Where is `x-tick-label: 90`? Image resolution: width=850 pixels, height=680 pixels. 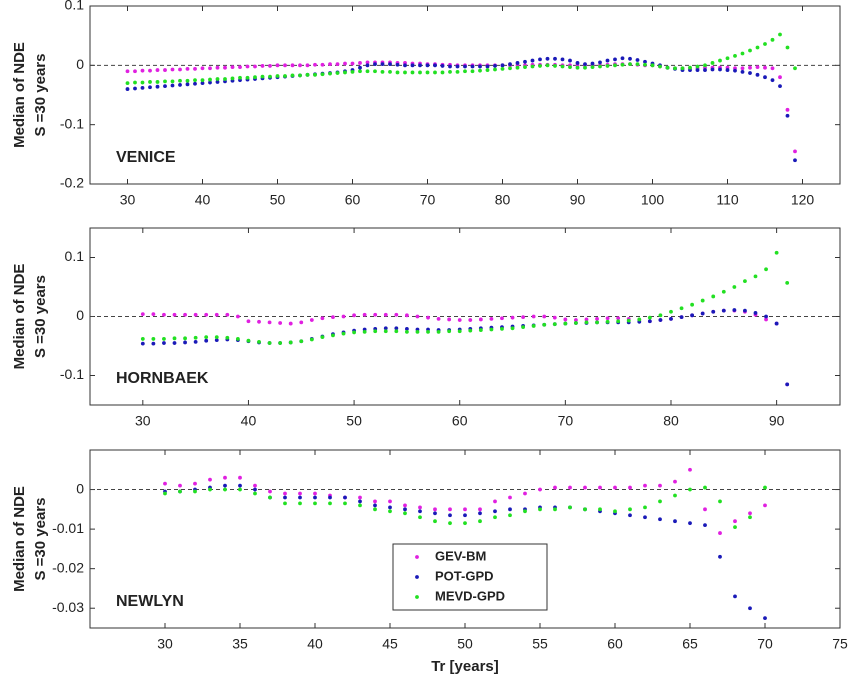
x-tick-label: 90 is located at coordinates (777, 421).